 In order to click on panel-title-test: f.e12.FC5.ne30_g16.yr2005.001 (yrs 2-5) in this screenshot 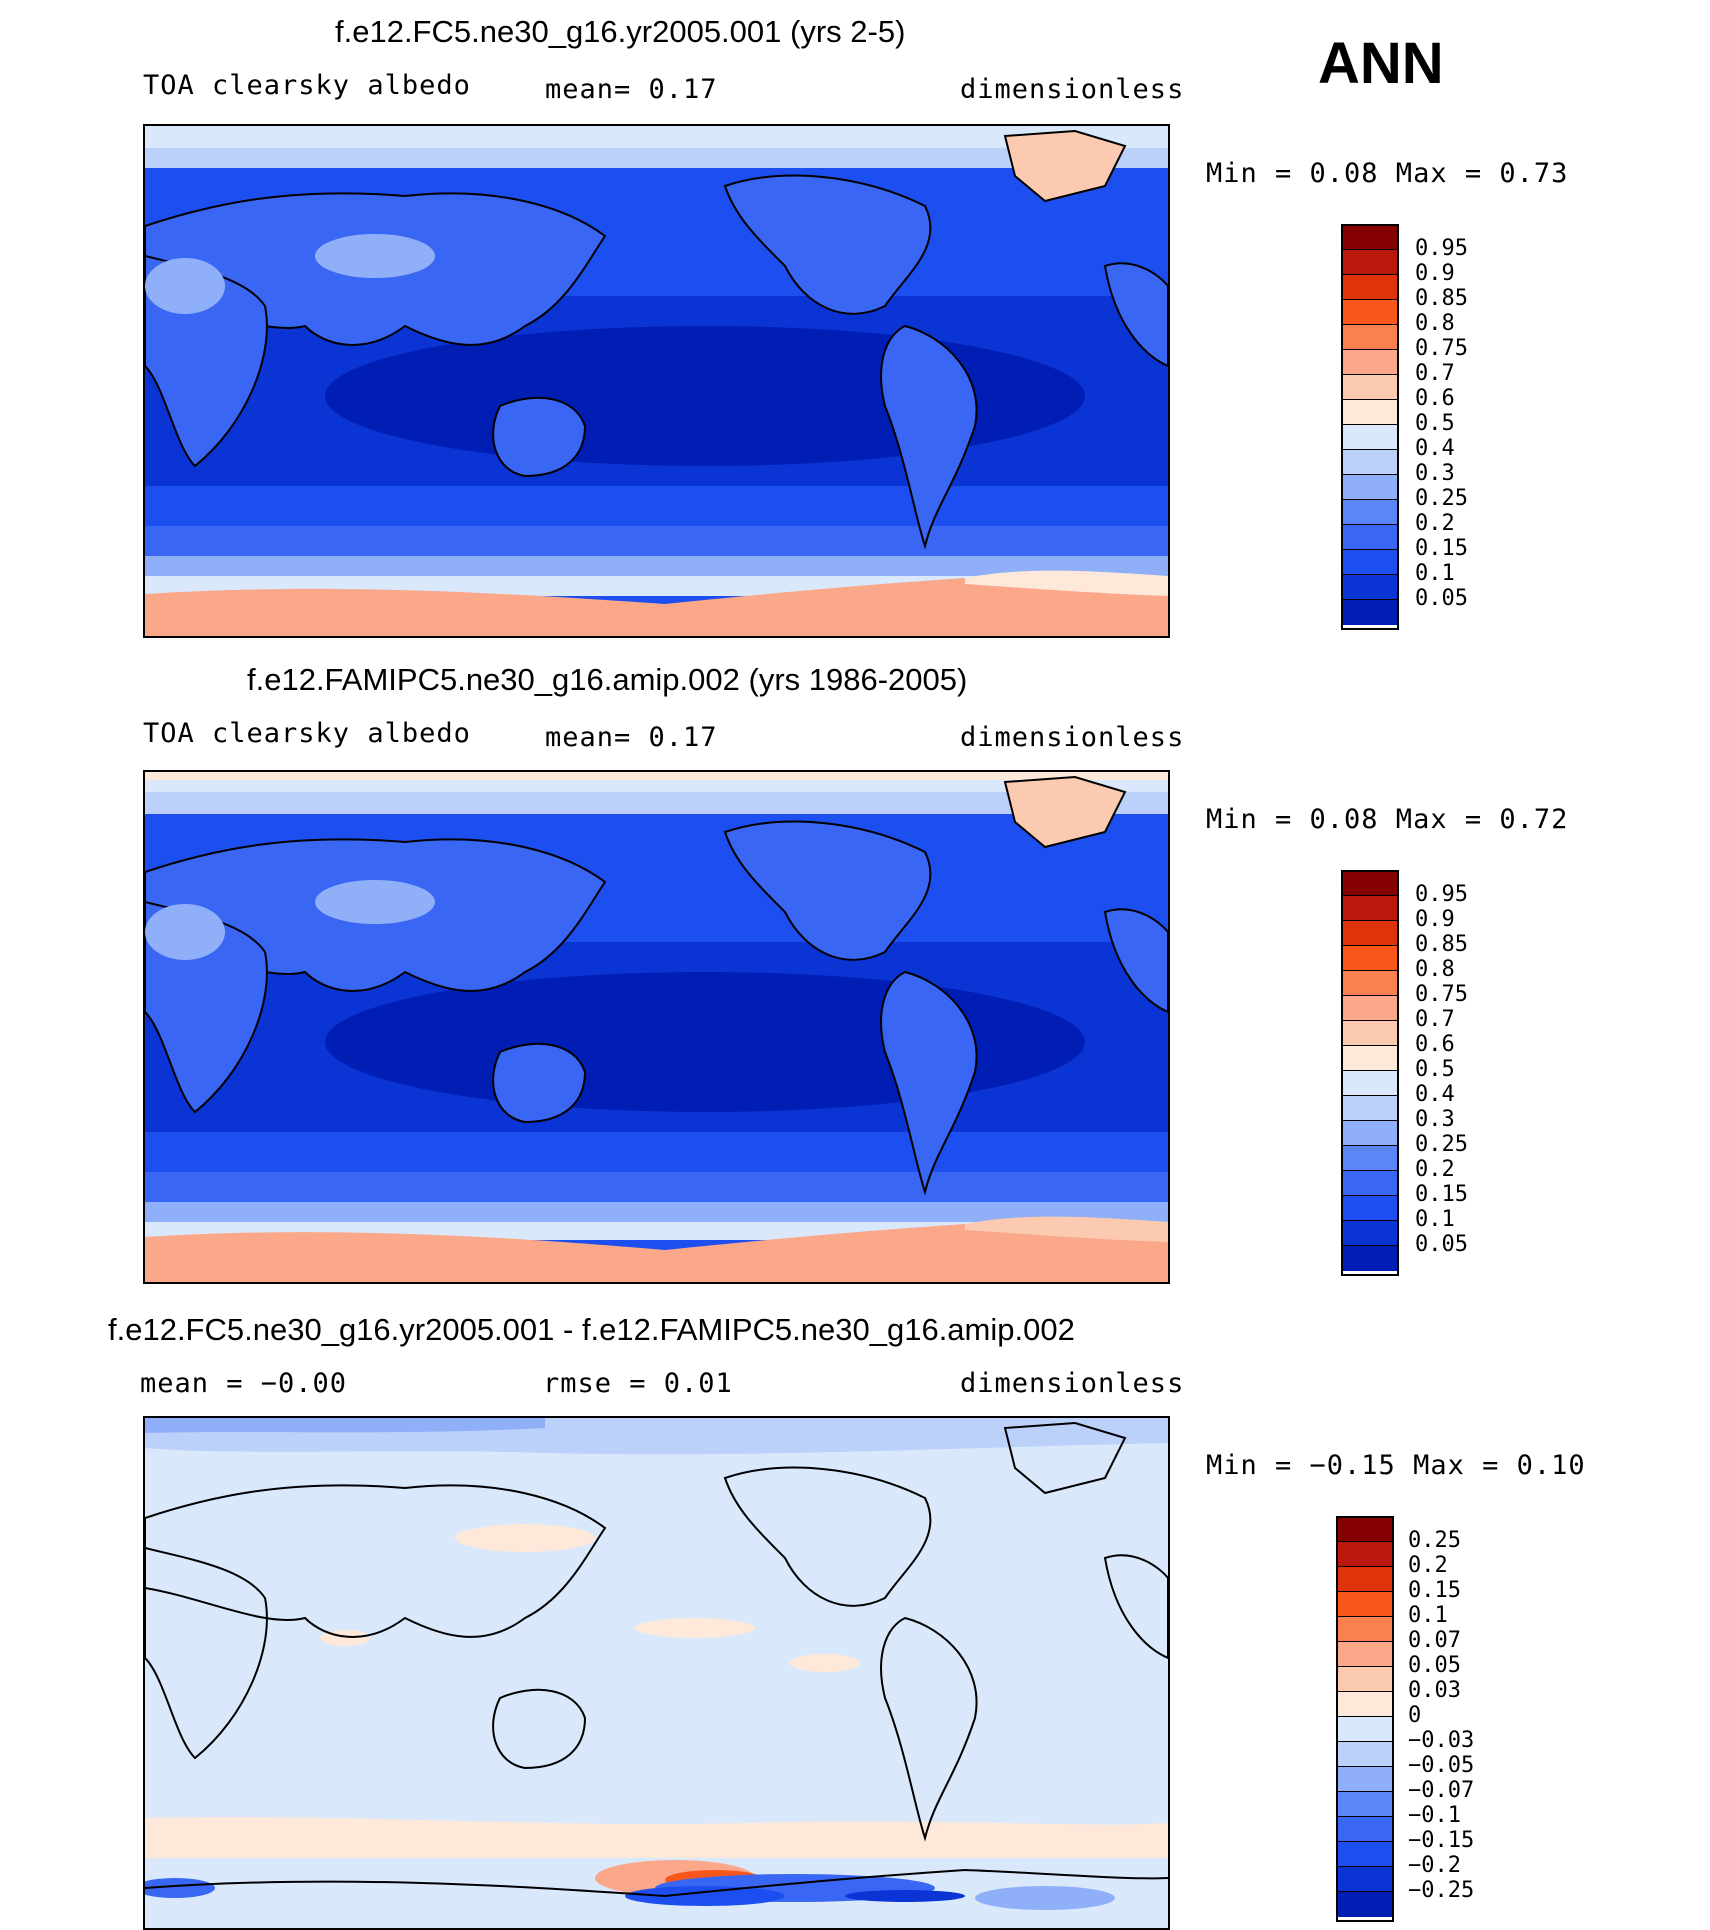, I will do `click(620, 31)`.